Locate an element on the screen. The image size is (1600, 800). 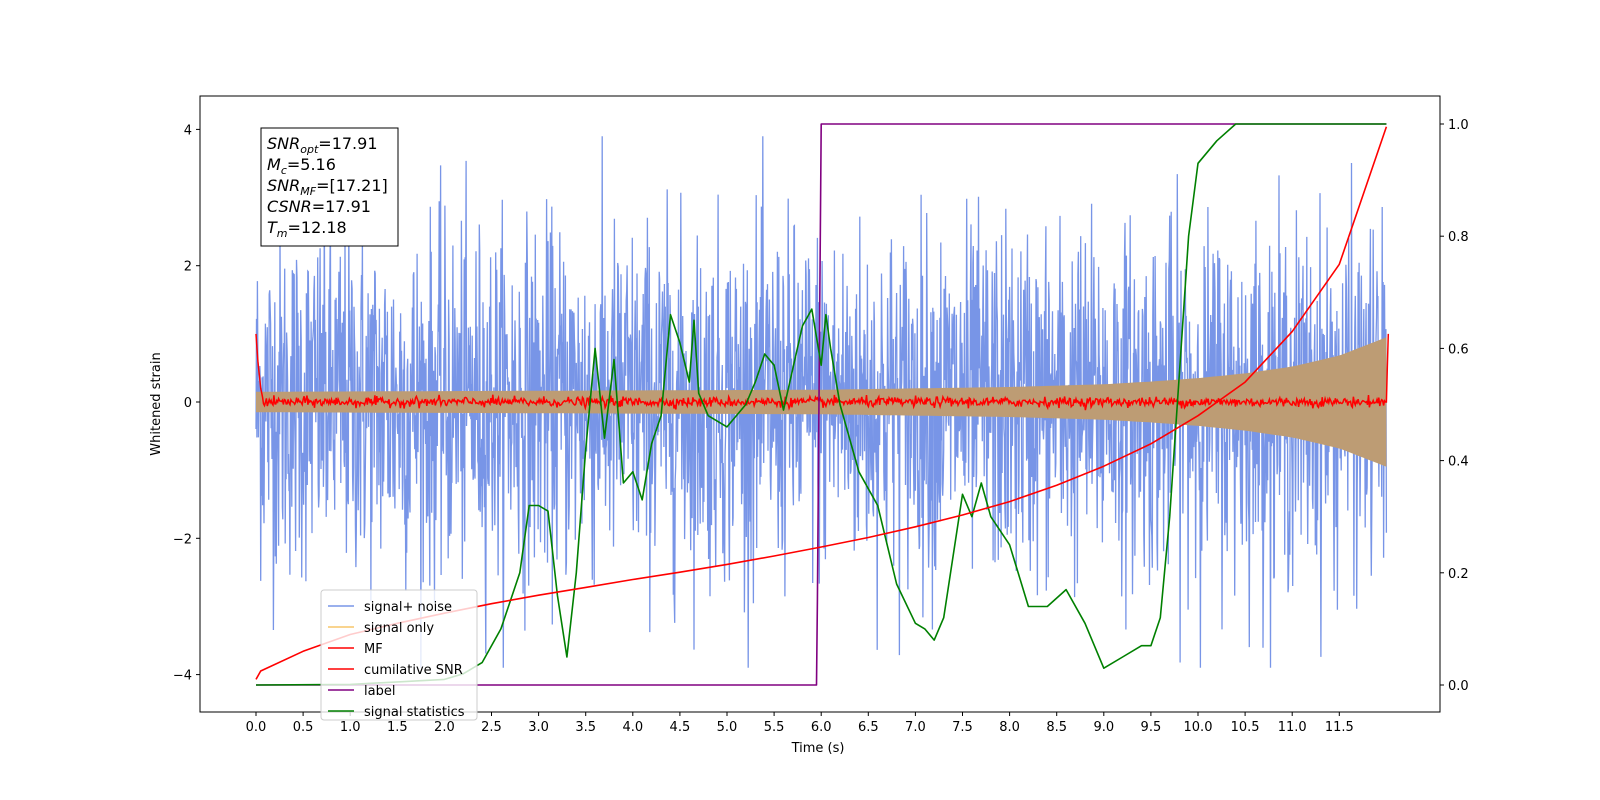
y-right-tick-label: 0.6 is located at coordinates (1458, 349).